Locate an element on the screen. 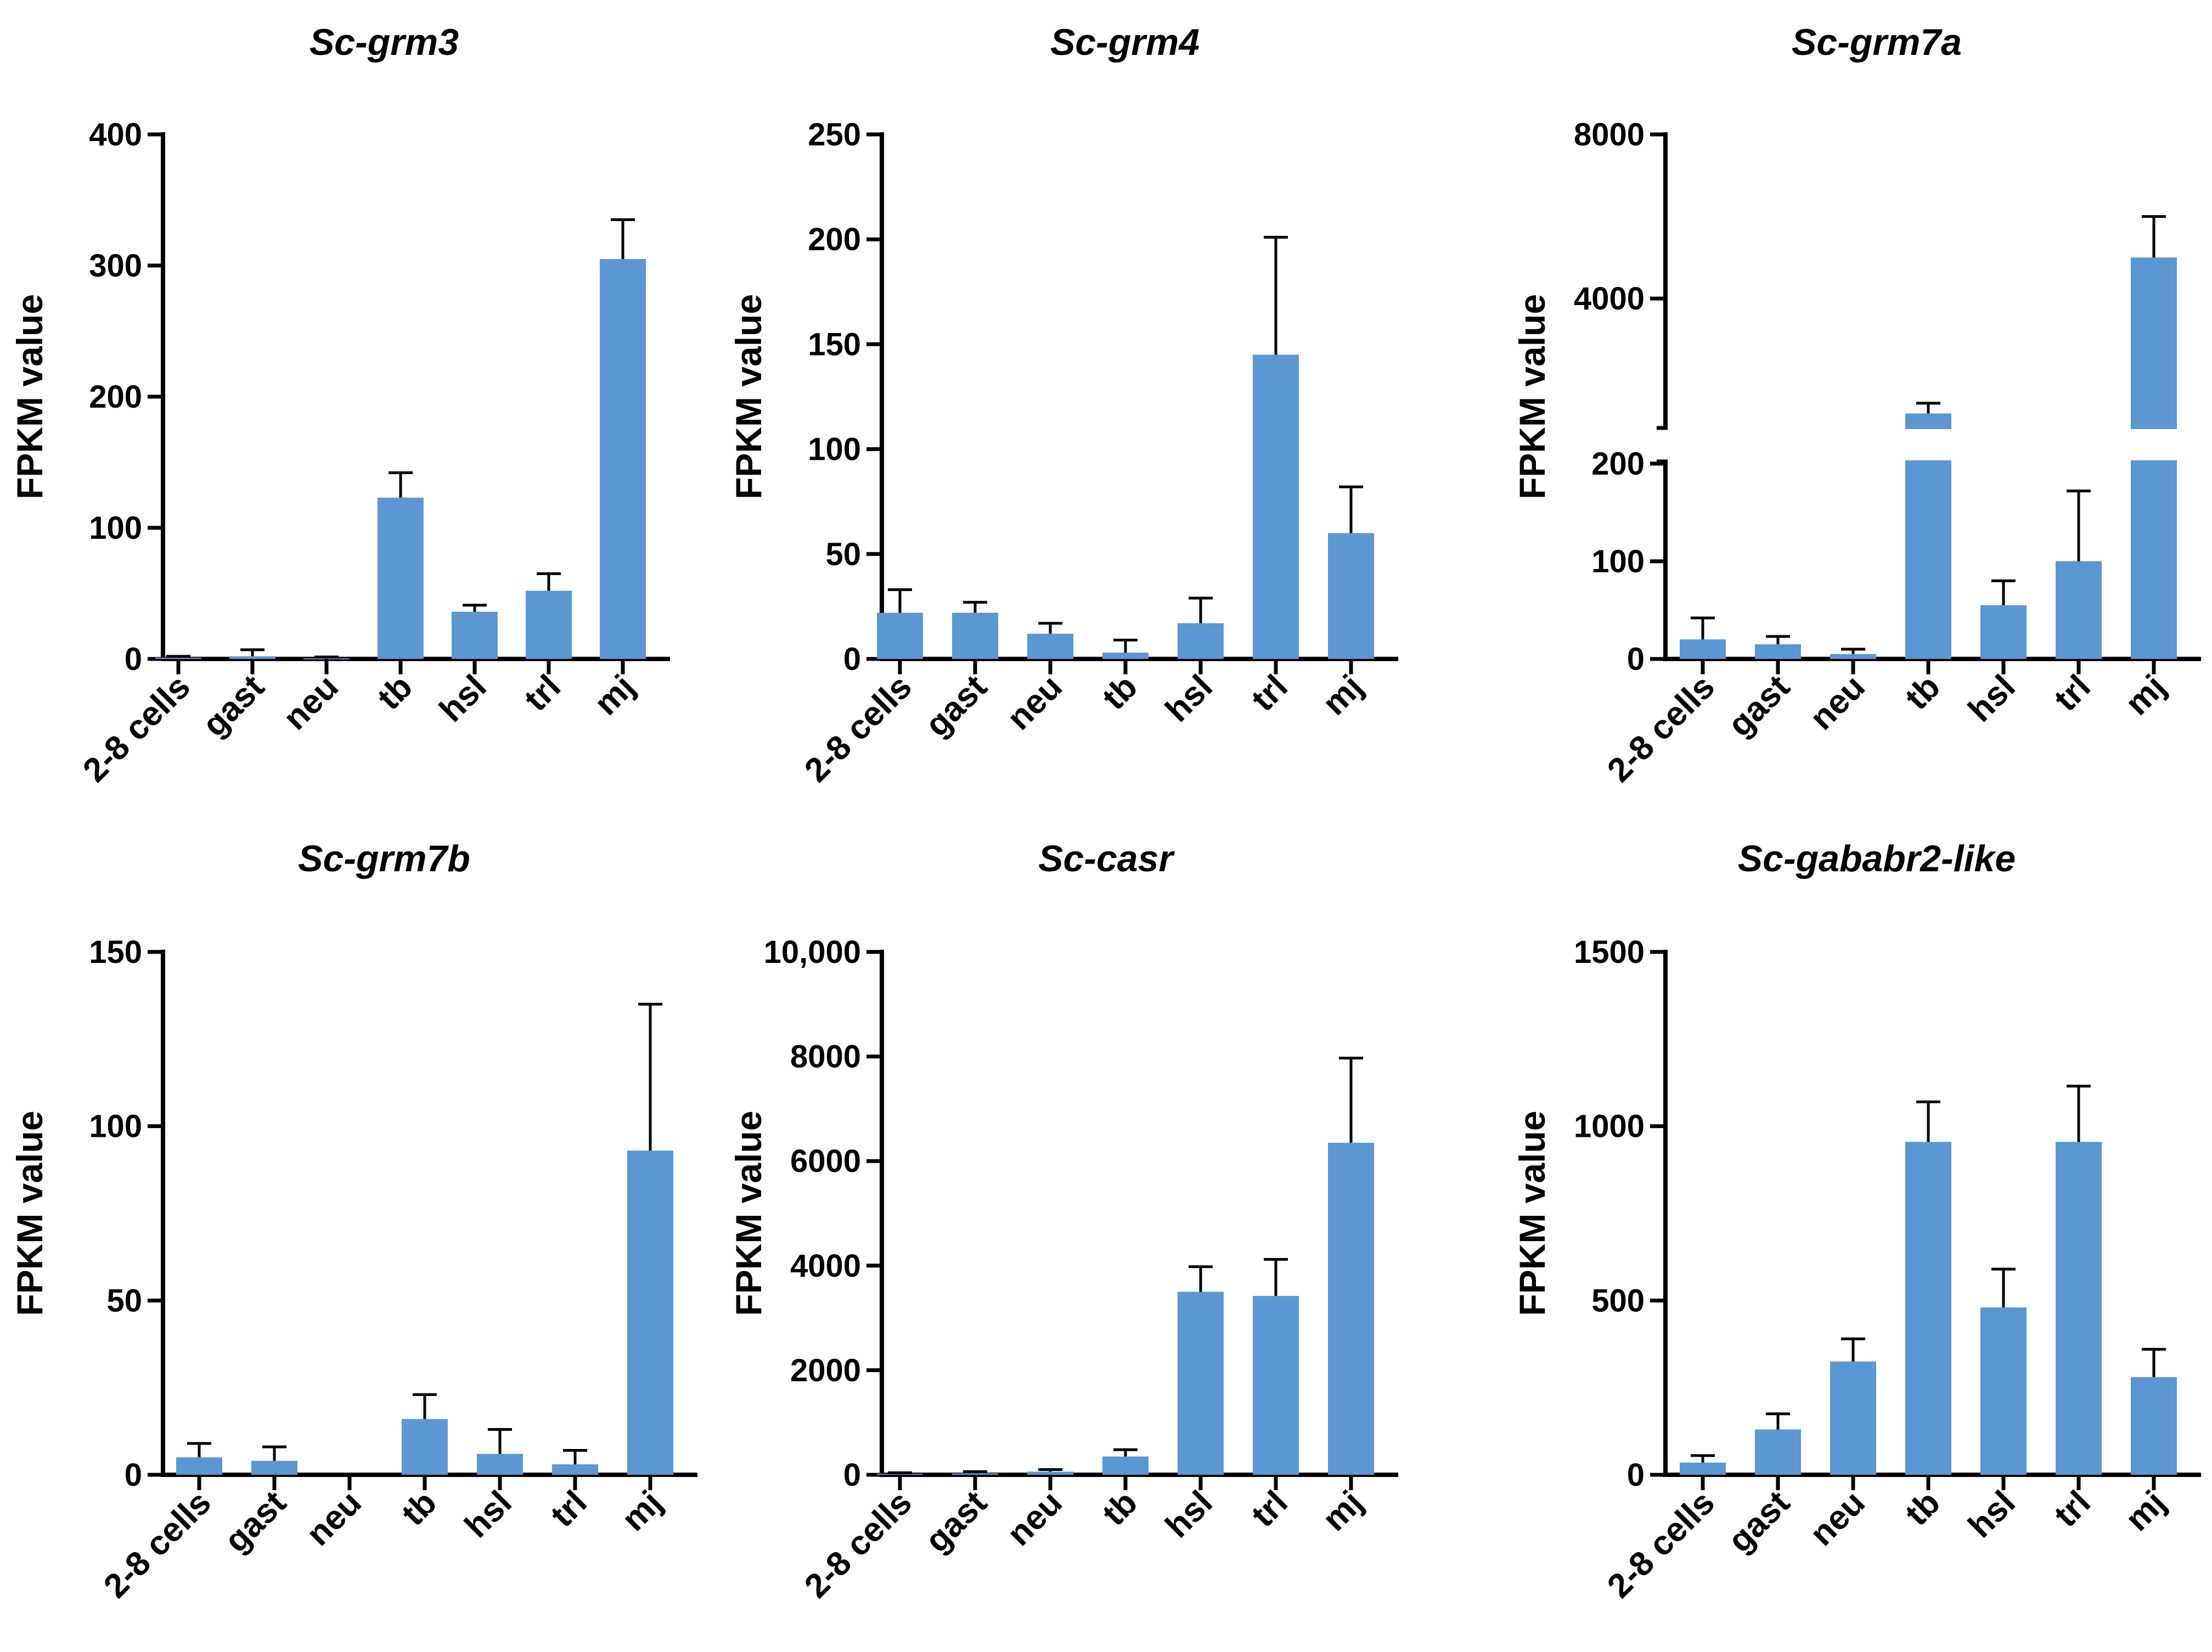 The image size is (2212, 1652). y-tick-label: 400 is located at coordinates (116, 135).